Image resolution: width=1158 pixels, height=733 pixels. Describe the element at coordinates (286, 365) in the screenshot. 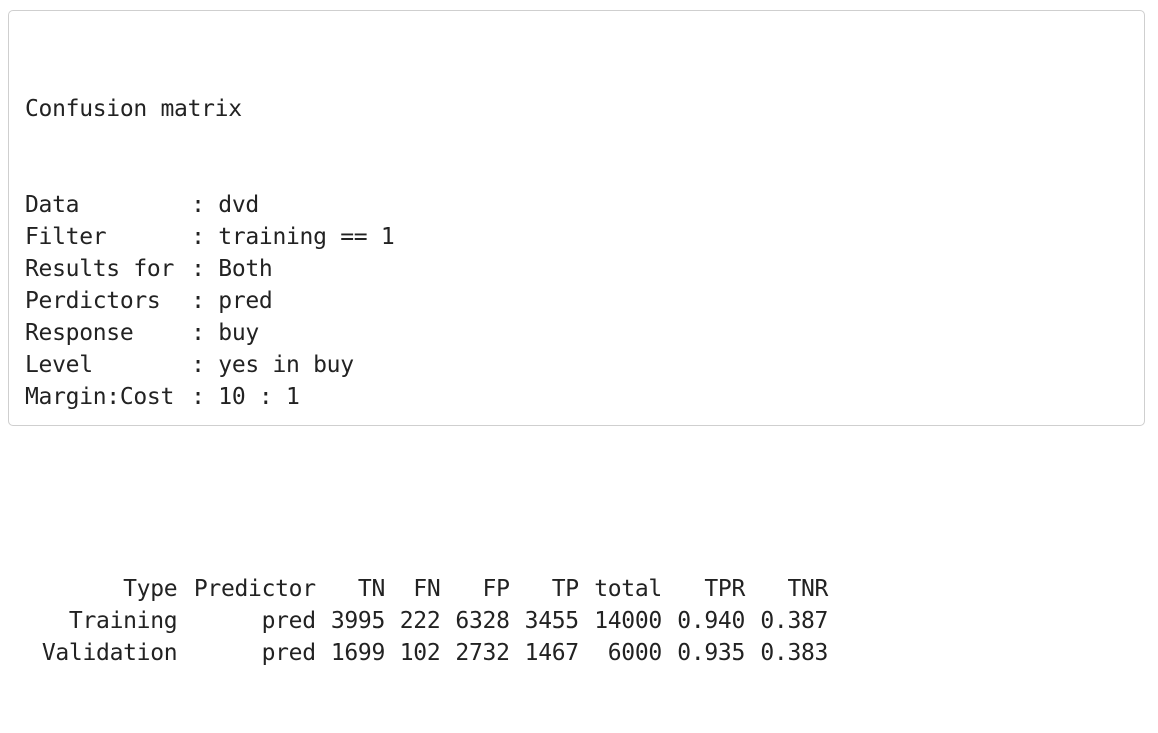

I see `meta-value: yes in buy` at that location.